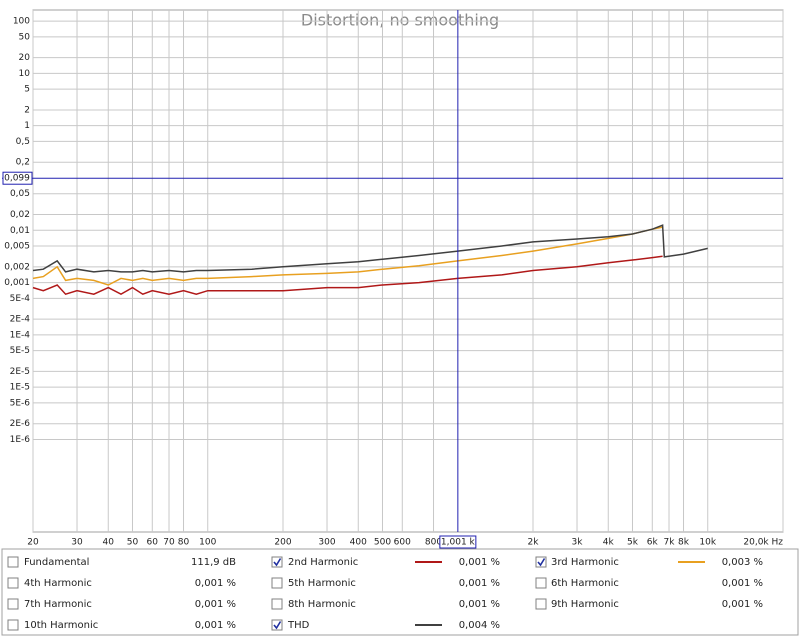 This screenshot has width=800, height=637. I want to click on y-tick-label: 5E-5, so click(20, 351).